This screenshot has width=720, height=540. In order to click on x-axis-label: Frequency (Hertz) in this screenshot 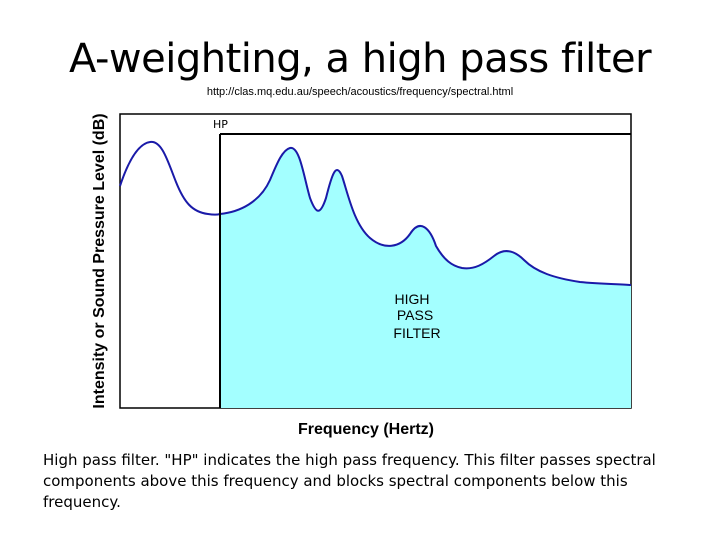, I will do `click(366, 429)`.